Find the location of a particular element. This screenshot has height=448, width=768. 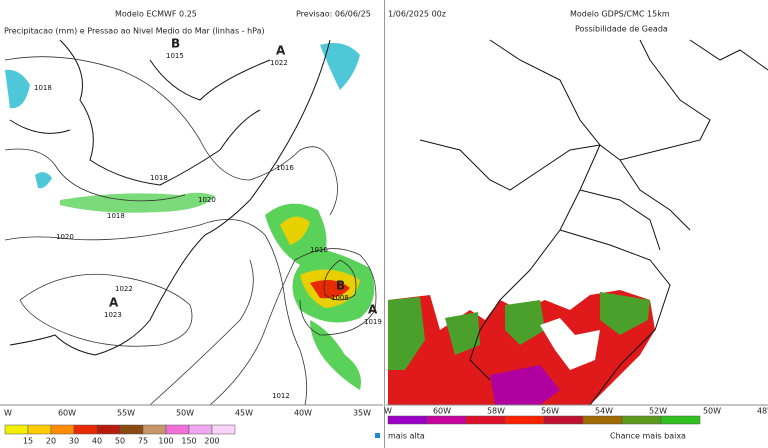

colorbar-label: 150 is located at coordinates (188, 441).